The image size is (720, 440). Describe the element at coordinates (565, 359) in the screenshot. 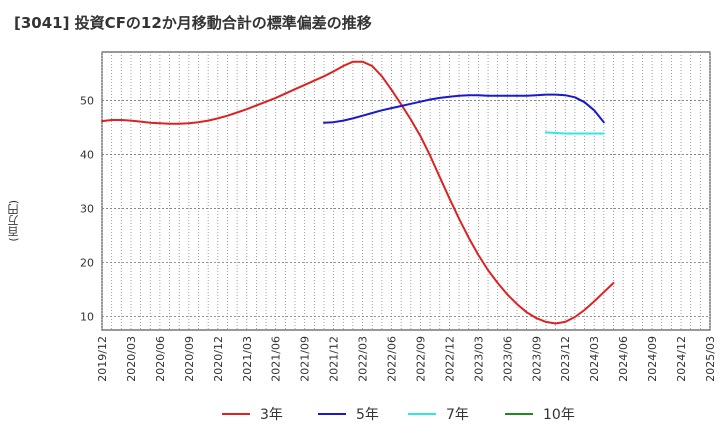

I see `x-tick-label: 2023/12` at that location.